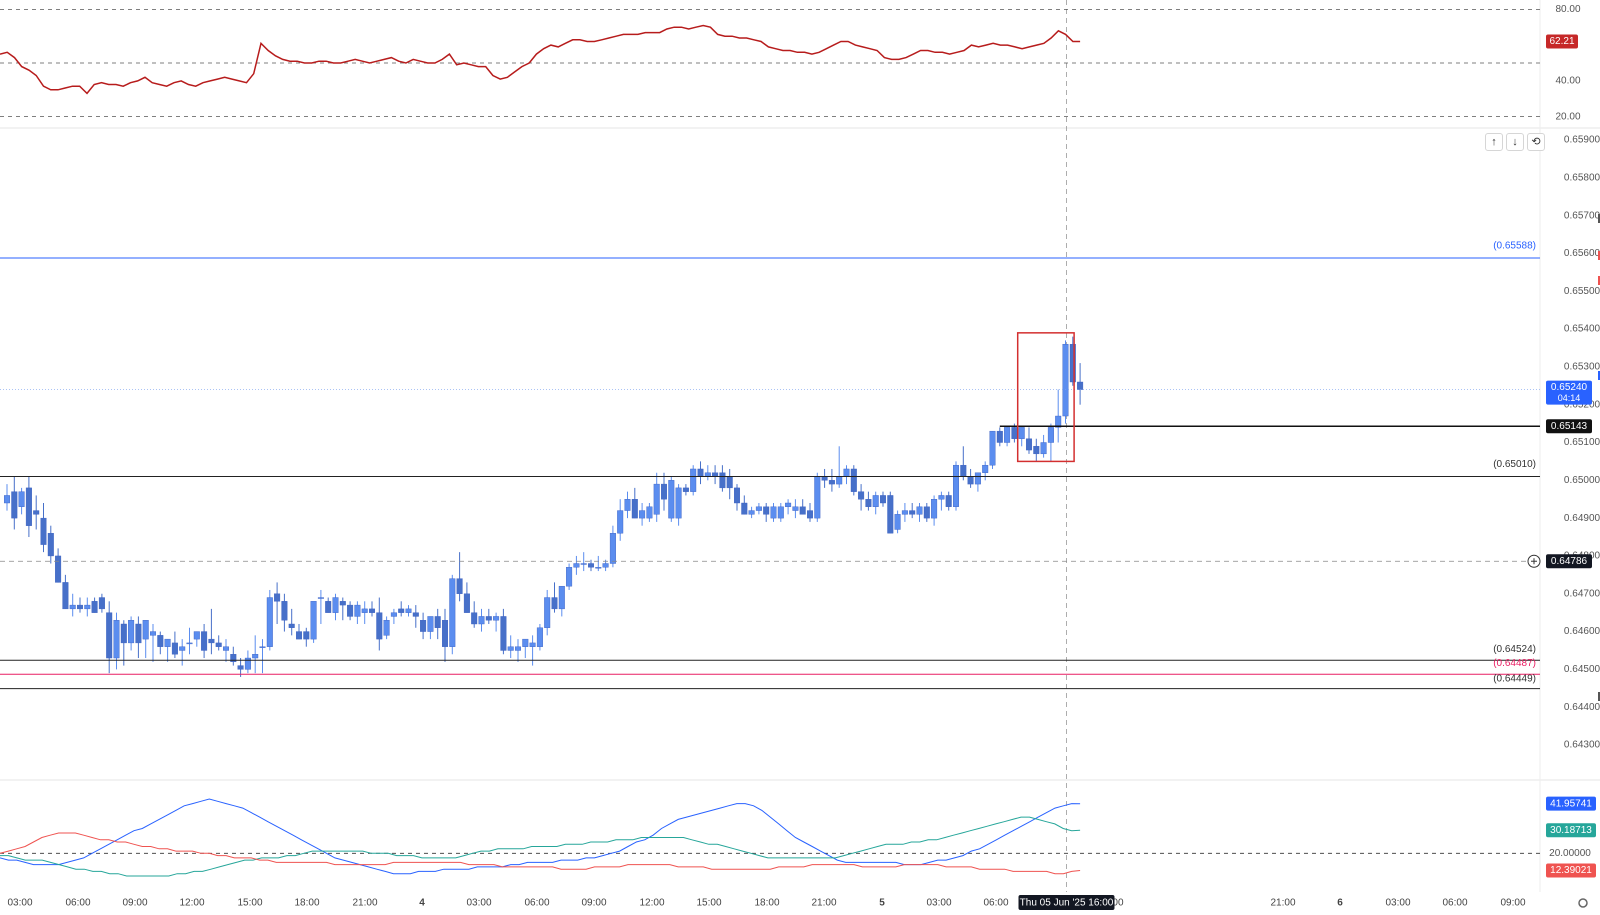  I want to click on rsi-tick-label: 80.00, so click(1567, 9).